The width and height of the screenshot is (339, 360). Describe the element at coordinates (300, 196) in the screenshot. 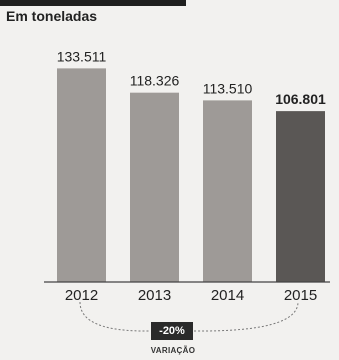

I see `bar-2015` at that location.